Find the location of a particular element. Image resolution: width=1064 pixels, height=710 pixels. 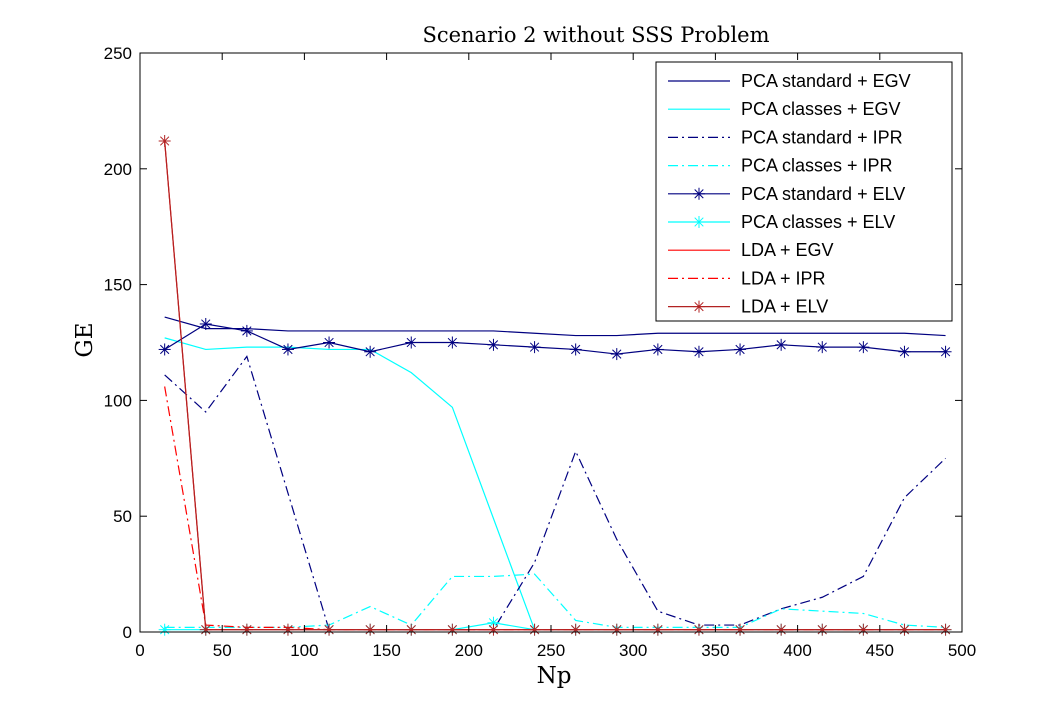

x-tick-label: 500 is located at coordinates (962, 650).